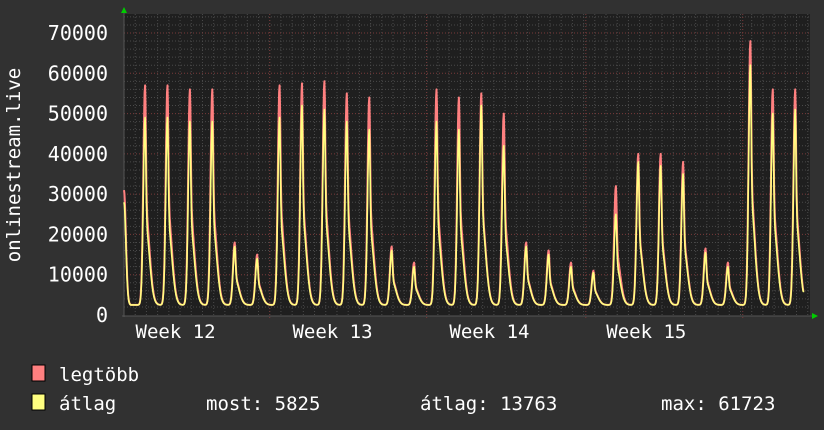 Image resolution: width=824 pixels, height=430 pixels. What do you see at coordinates (87, 404) in the screenshot?
I see `legend-label-avg: átlag` at bounding box center [87, 404].